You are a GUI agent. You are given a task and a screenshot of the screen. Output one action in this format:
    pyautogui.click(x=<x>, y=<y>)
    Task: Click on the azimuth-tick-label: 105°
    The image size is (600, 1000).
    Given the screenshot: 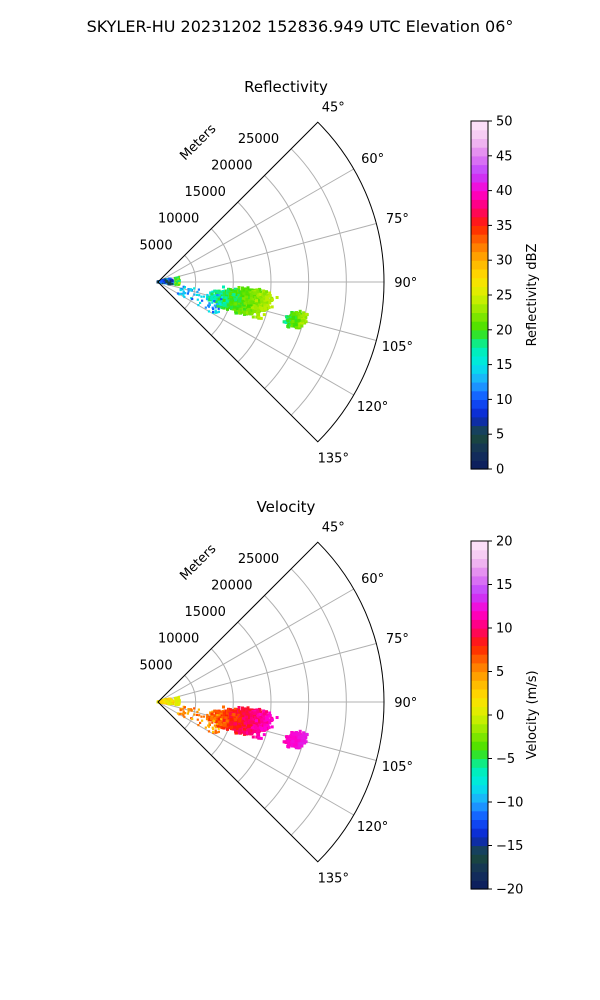 What is the action you would take?
    pyautogui.click(x=397, y=347)
    